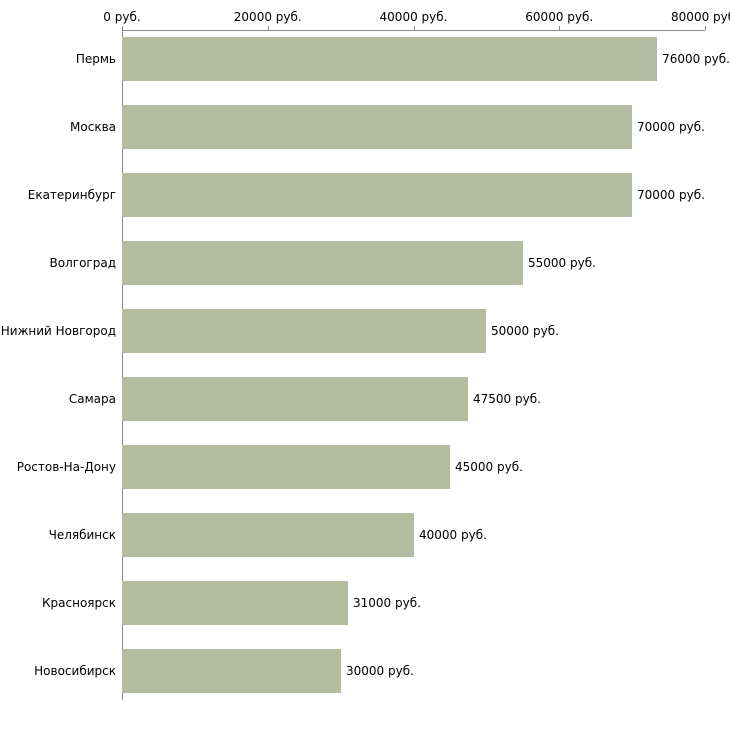  I want to click on value-label: 45000 руб., so click(489, 467).